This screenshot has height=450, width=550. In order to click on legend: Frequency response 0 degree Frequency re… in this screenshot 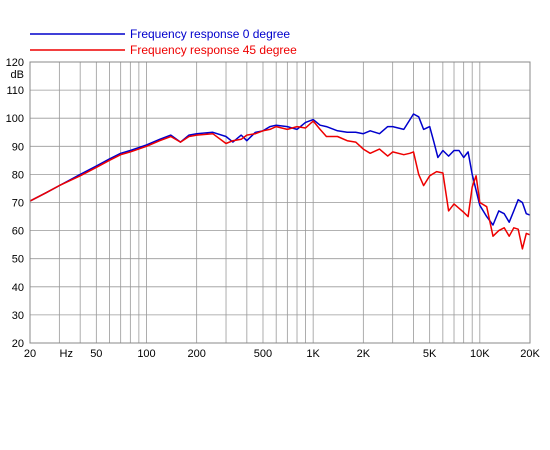, I will do `click(163, 42)`.